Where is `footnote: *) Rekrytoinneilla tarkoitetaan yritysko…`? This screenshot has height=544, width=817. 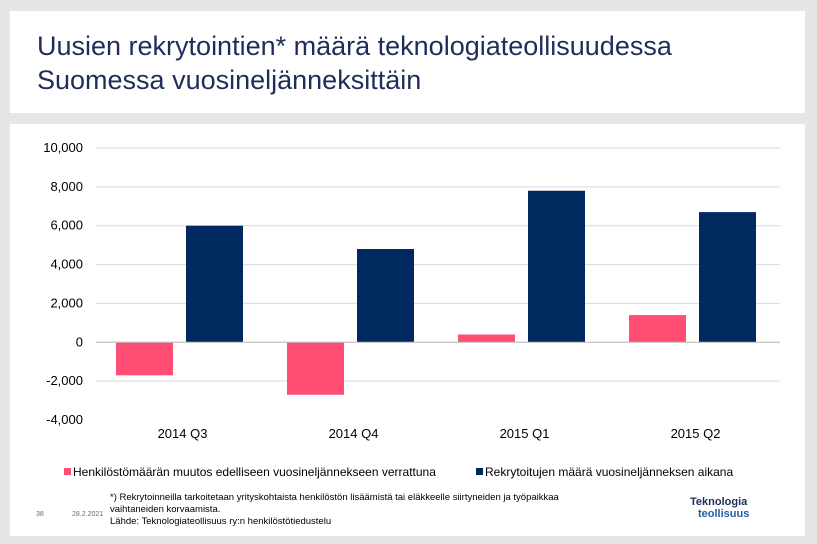
footnote: *) Rekrytoinneilla tarkoitetaan yritysko… is located at coordinates (390, 510).